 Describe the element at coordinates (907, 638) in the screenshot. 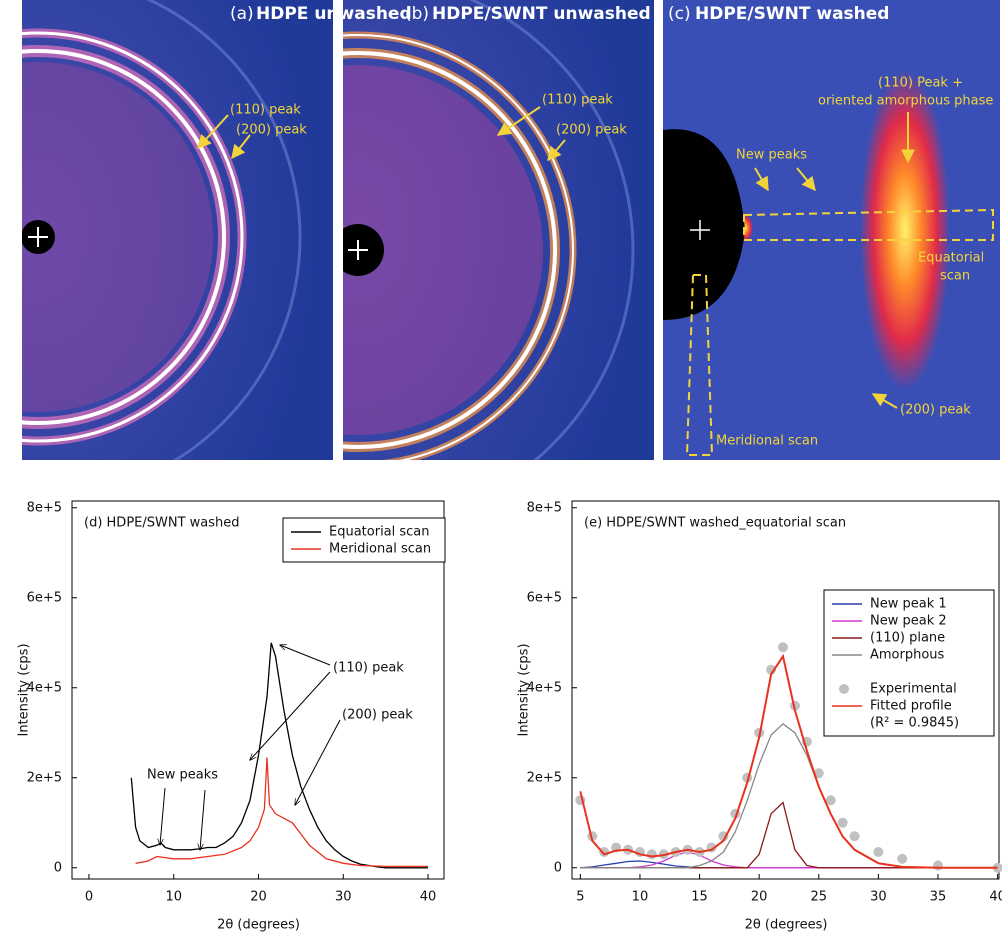

I see `legend-label: (110) plane` at that location.